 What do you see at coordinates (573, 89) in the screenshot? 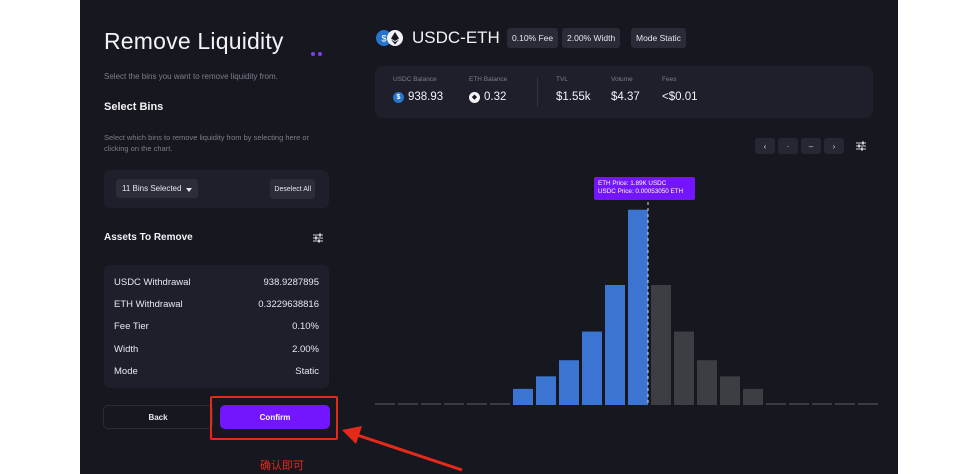
I see `stat-tvl: TVL $1.55k` at bounding box center [573, 89].